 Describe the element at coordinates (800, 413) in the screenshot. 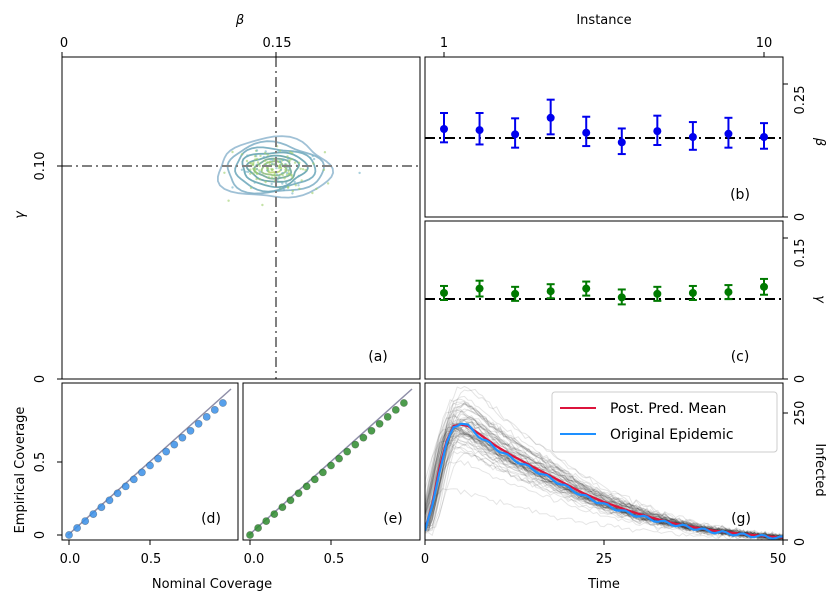

I see `y-tick-label: 250` at that location.